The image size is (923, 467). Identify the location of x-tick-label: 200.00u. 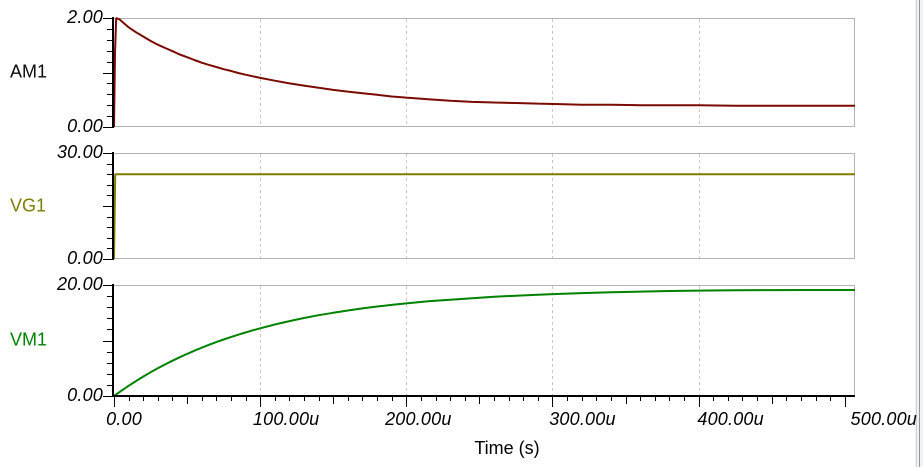
(418, 419).